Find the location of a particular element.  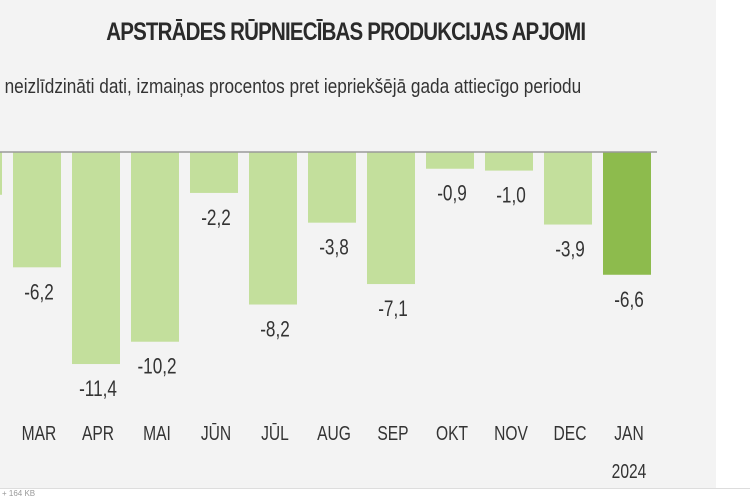

bar-jūl is located at coordinates (273, 228).